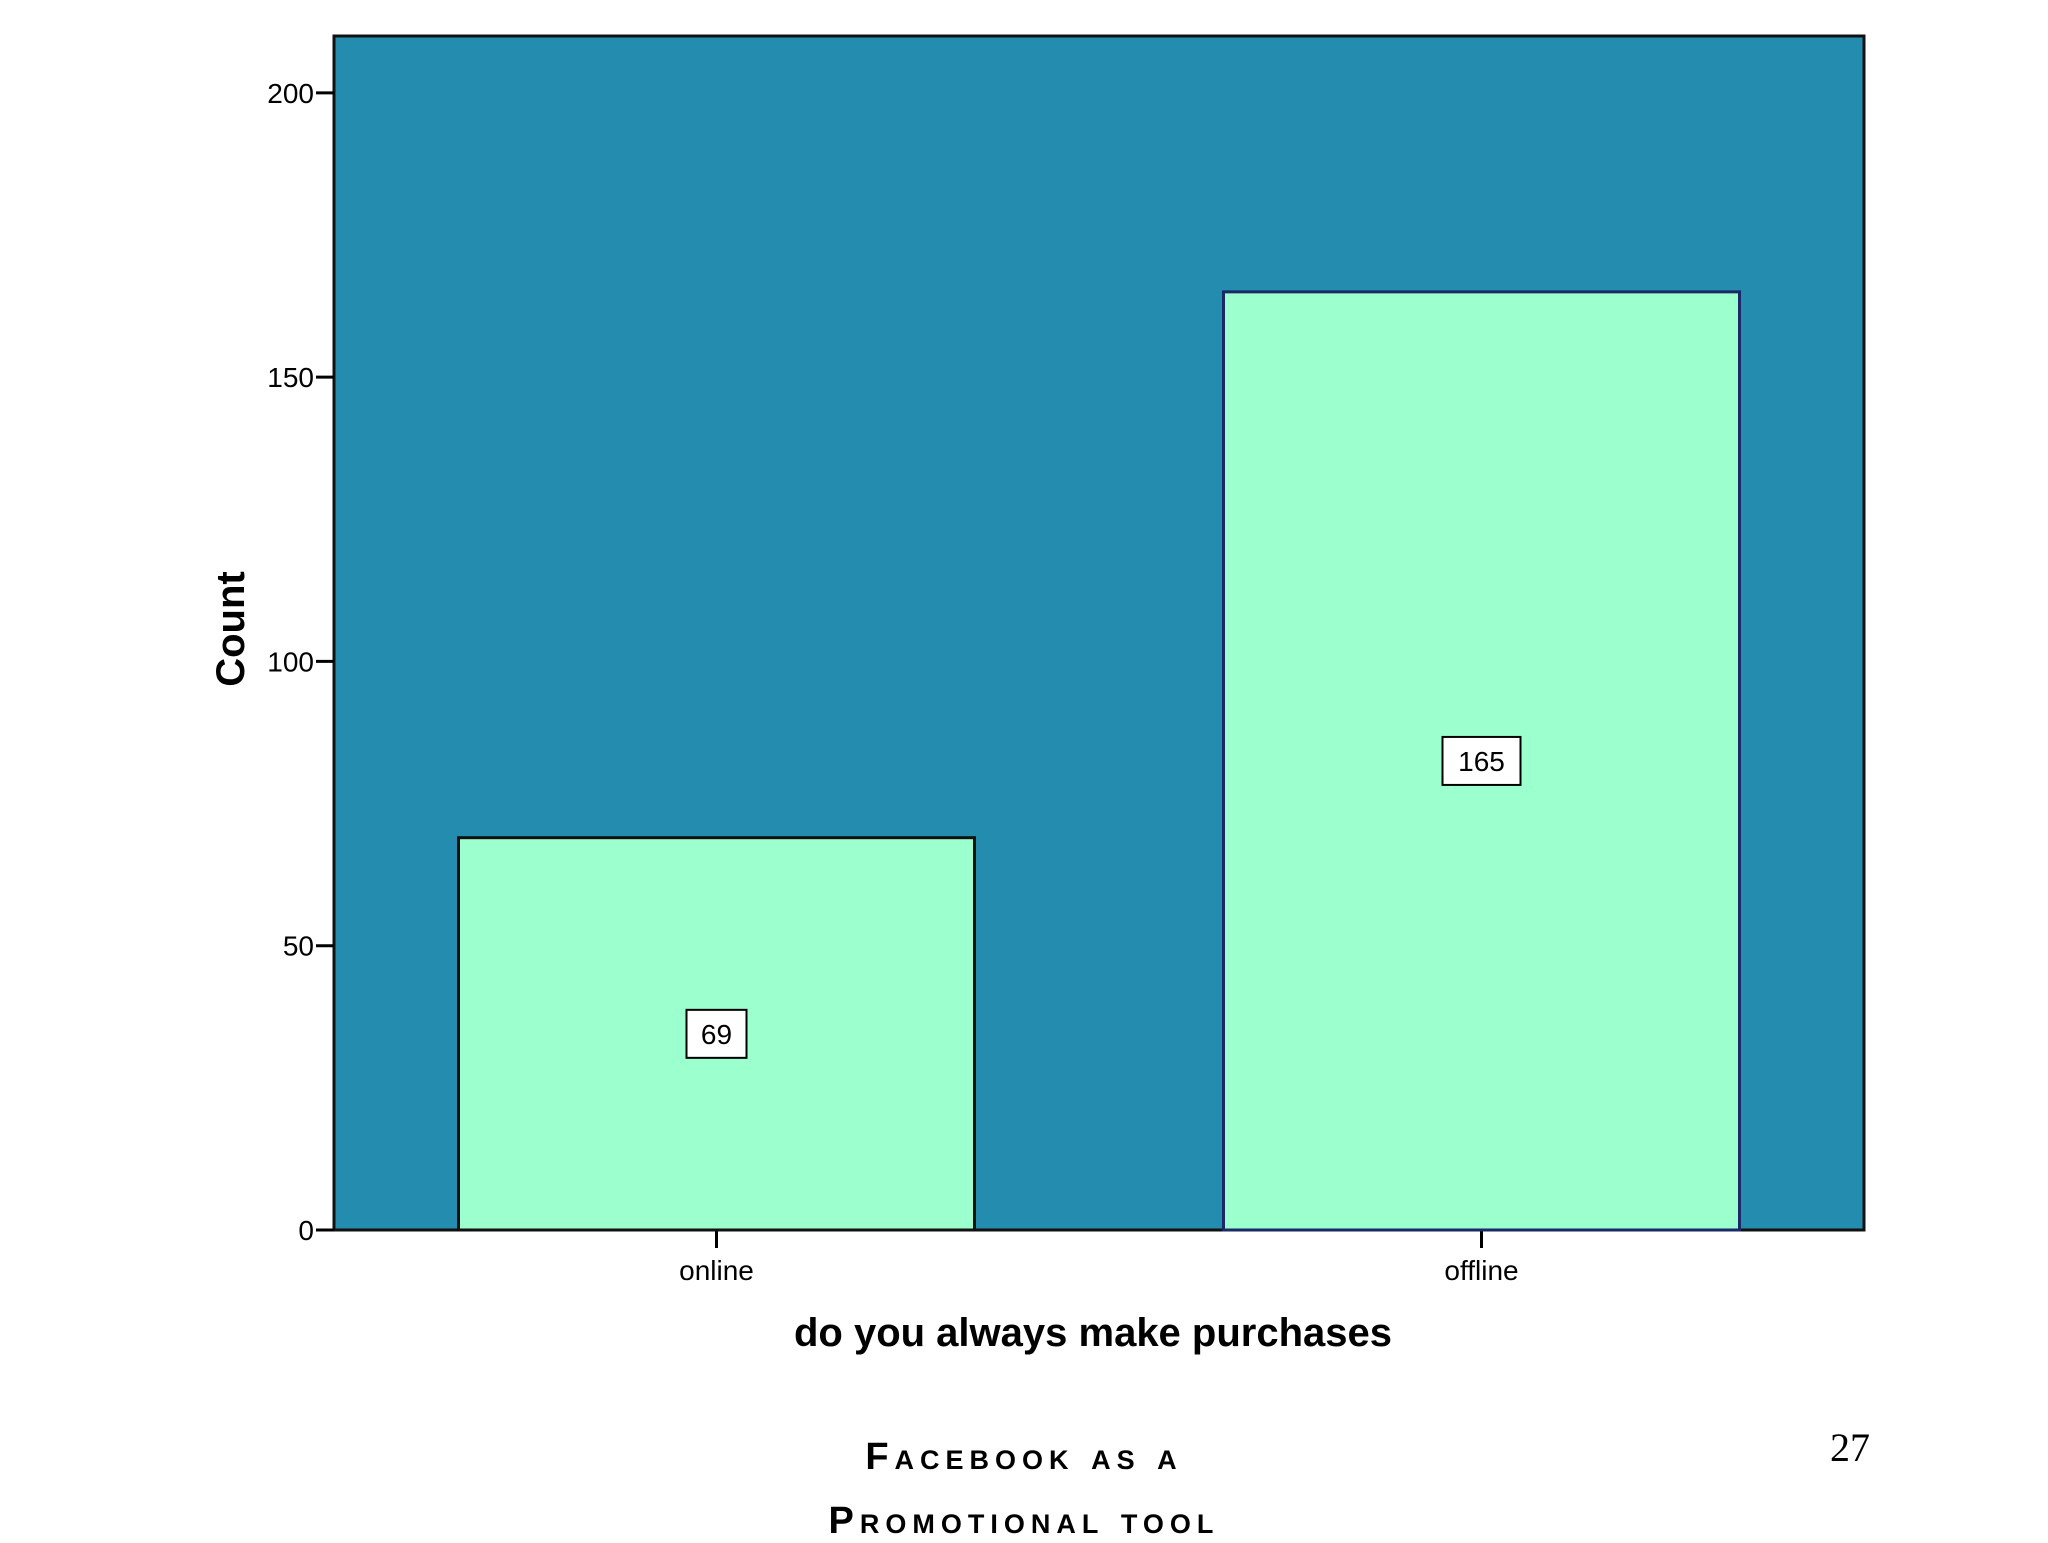 The width and height of the screenshot is (2048, 1543). I want to click on page-number: 27, so click(1850, 1447).